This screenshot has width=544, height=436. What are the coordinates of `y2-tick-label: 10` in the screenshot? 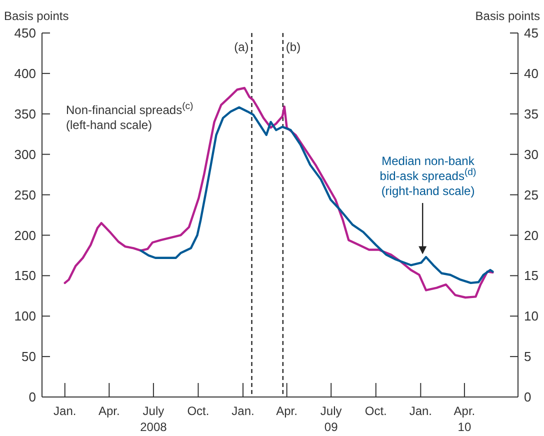 It's located at (531, 316).